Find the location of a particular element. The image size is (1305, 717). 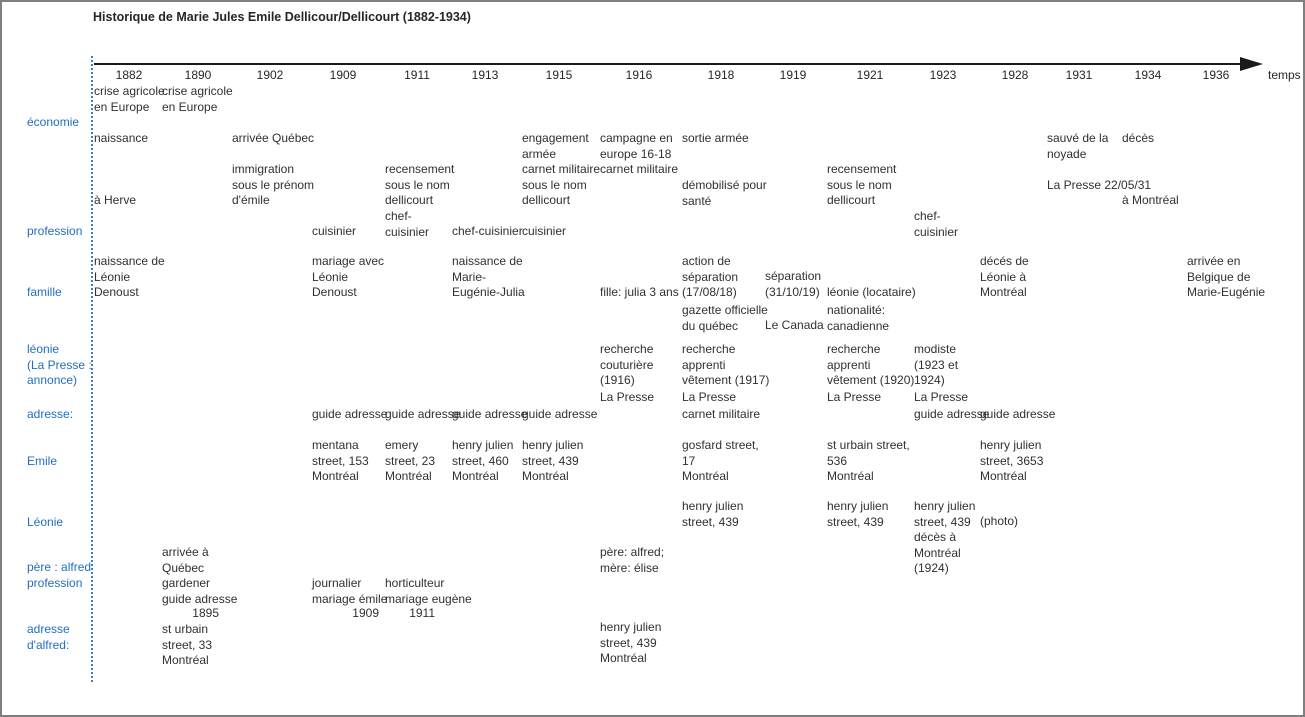

year-label: 1921 is located at coordinates (870, 75).